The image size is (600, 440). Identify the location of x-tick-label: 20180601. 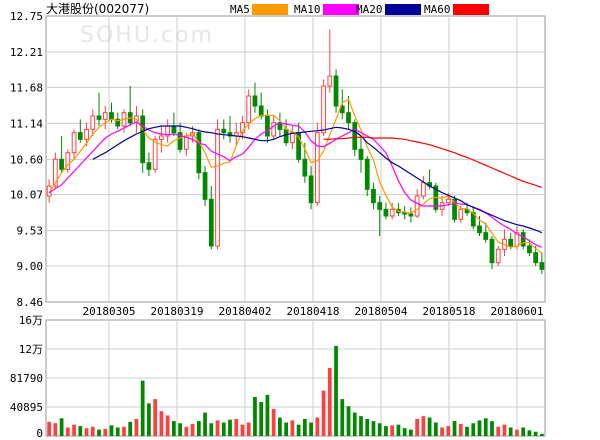
(517, 311).